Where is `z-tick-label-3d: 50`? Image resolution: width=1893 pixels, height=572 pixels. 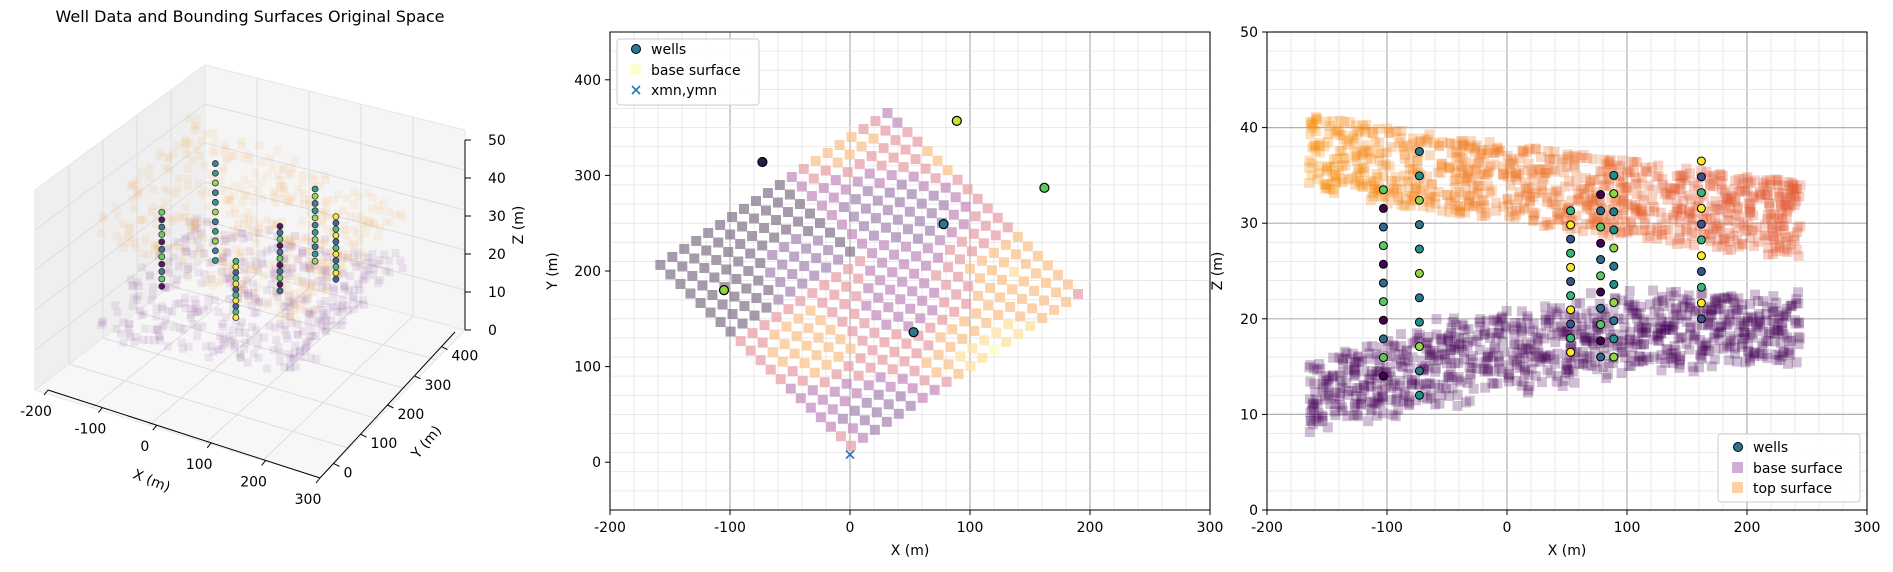
z-tick-label-3d: 50 is located at coordinates (497, 141).